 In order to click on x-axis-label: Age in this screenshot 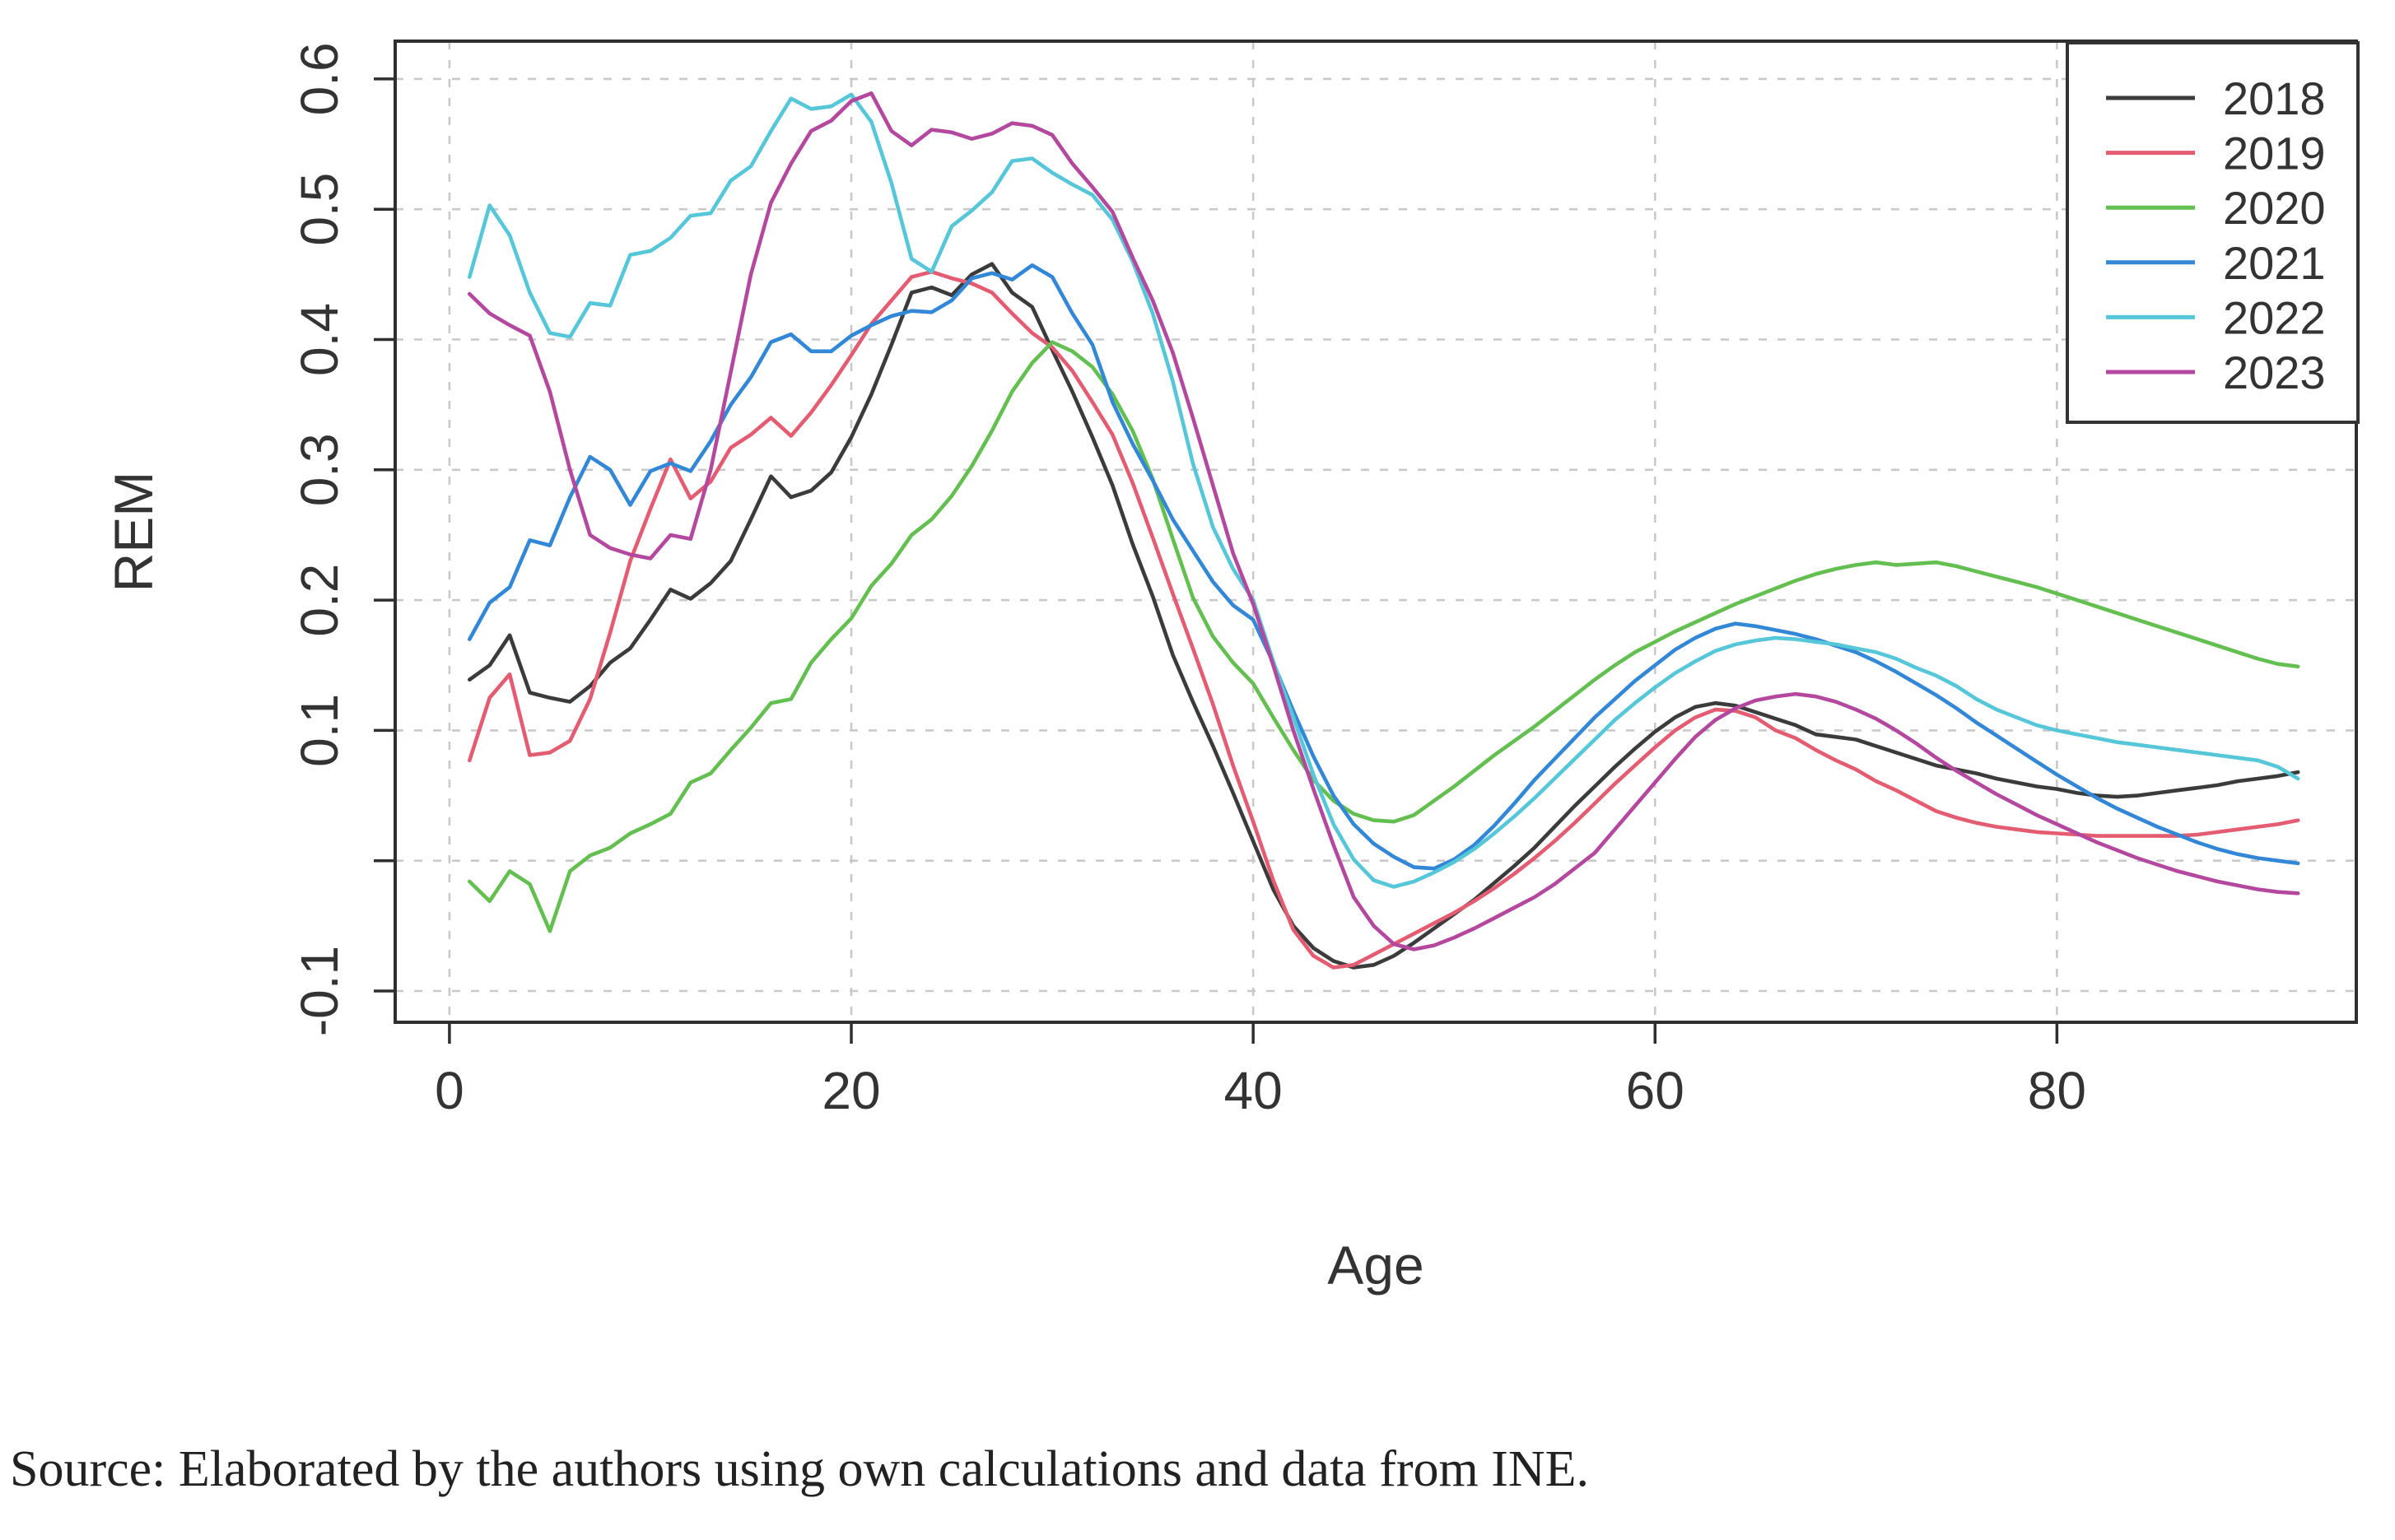, I will do `click(1375, 1265)`.